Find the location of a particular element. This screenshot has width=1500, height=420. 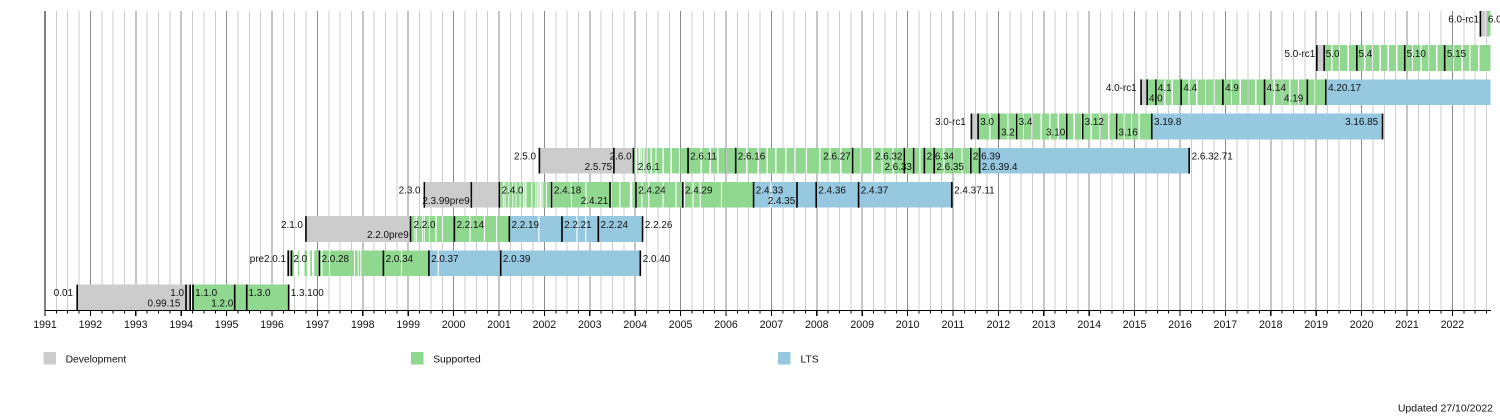

svg-text: 2.6.27 is located at coordinates (836, 156).